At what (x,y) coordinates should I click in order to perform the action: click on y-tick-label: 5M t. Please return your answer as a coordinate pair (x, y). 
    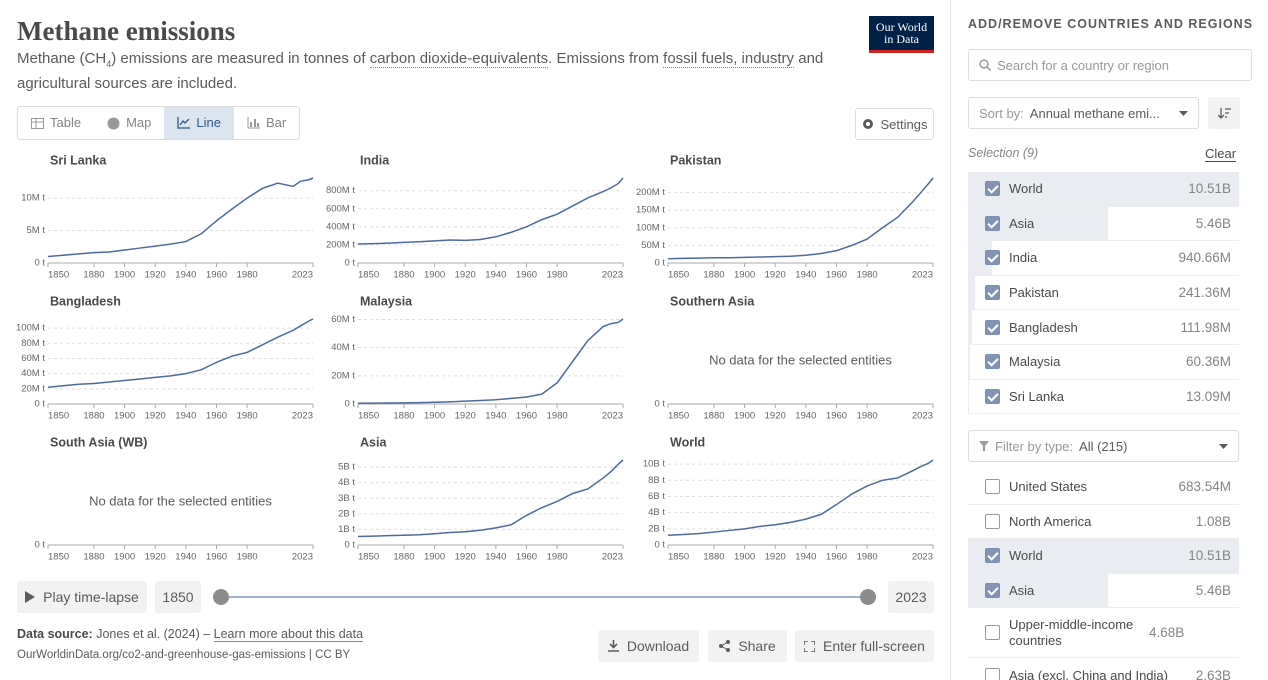
    Looking at the image, I should click on (36, 230).